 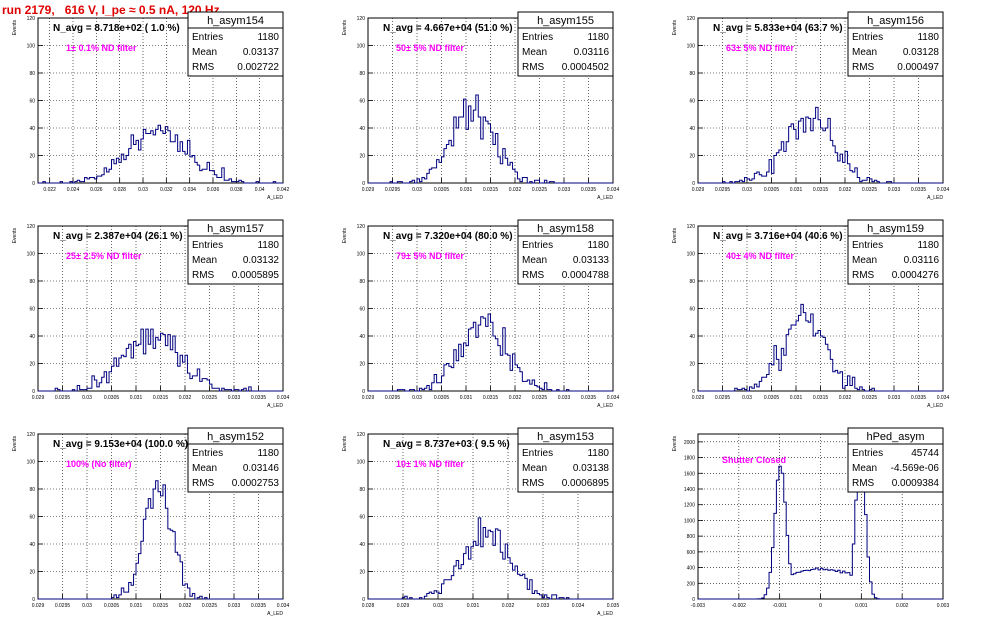 I want to click on tick-label-x: 0.0295, so click(x=393, y=398).